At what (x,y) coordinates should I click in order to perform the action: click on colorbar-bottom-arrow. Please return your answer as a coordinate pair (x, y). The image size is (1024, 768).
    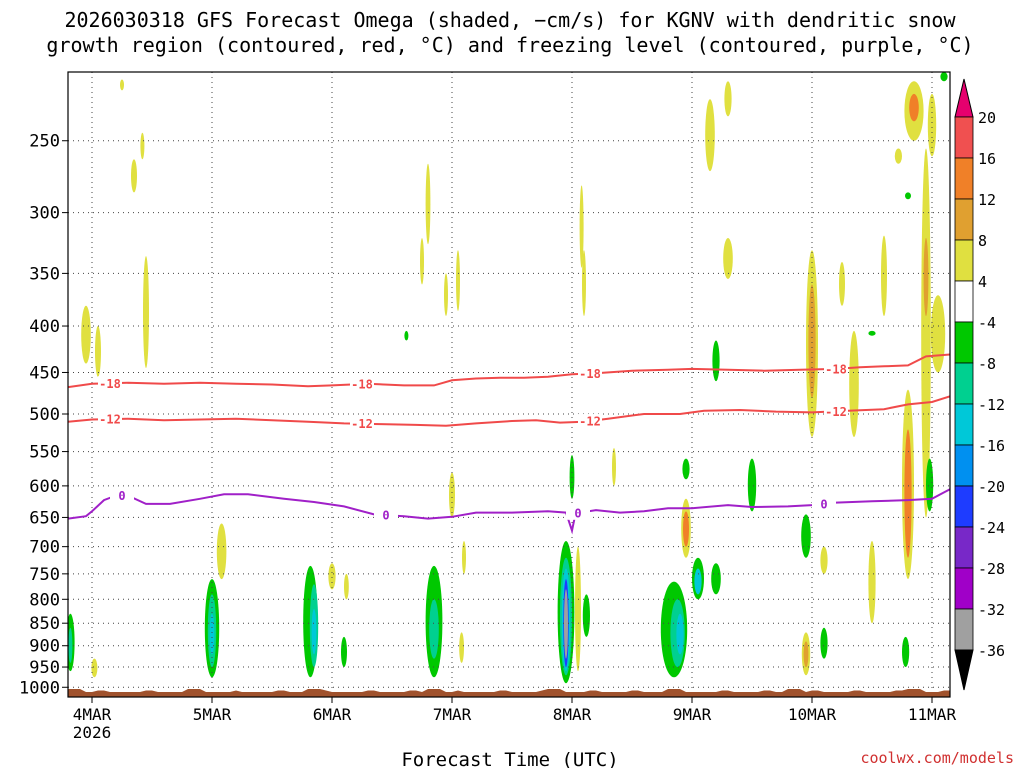
    Looking at the image, I should click on (964, 670).